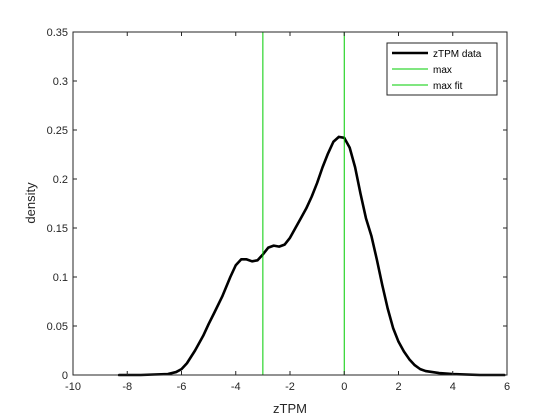 Image resolution: width=560 pixels, height=420 pixels. I want to click on y-tick-label: 0.2, so click(60, 180).